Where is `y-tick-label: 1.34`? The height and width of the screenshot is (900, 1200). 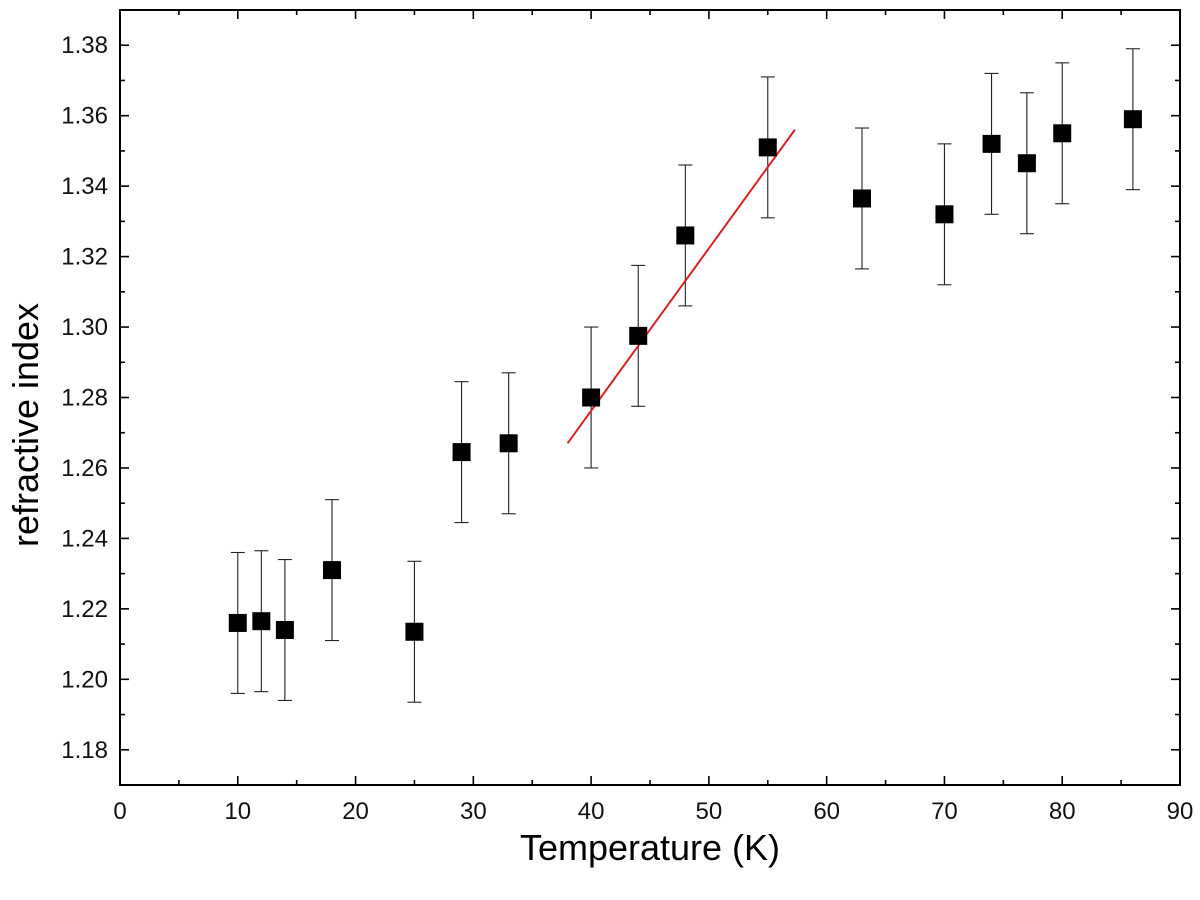
y-tick-label: 1.34 is located at coordinates (84, 186).